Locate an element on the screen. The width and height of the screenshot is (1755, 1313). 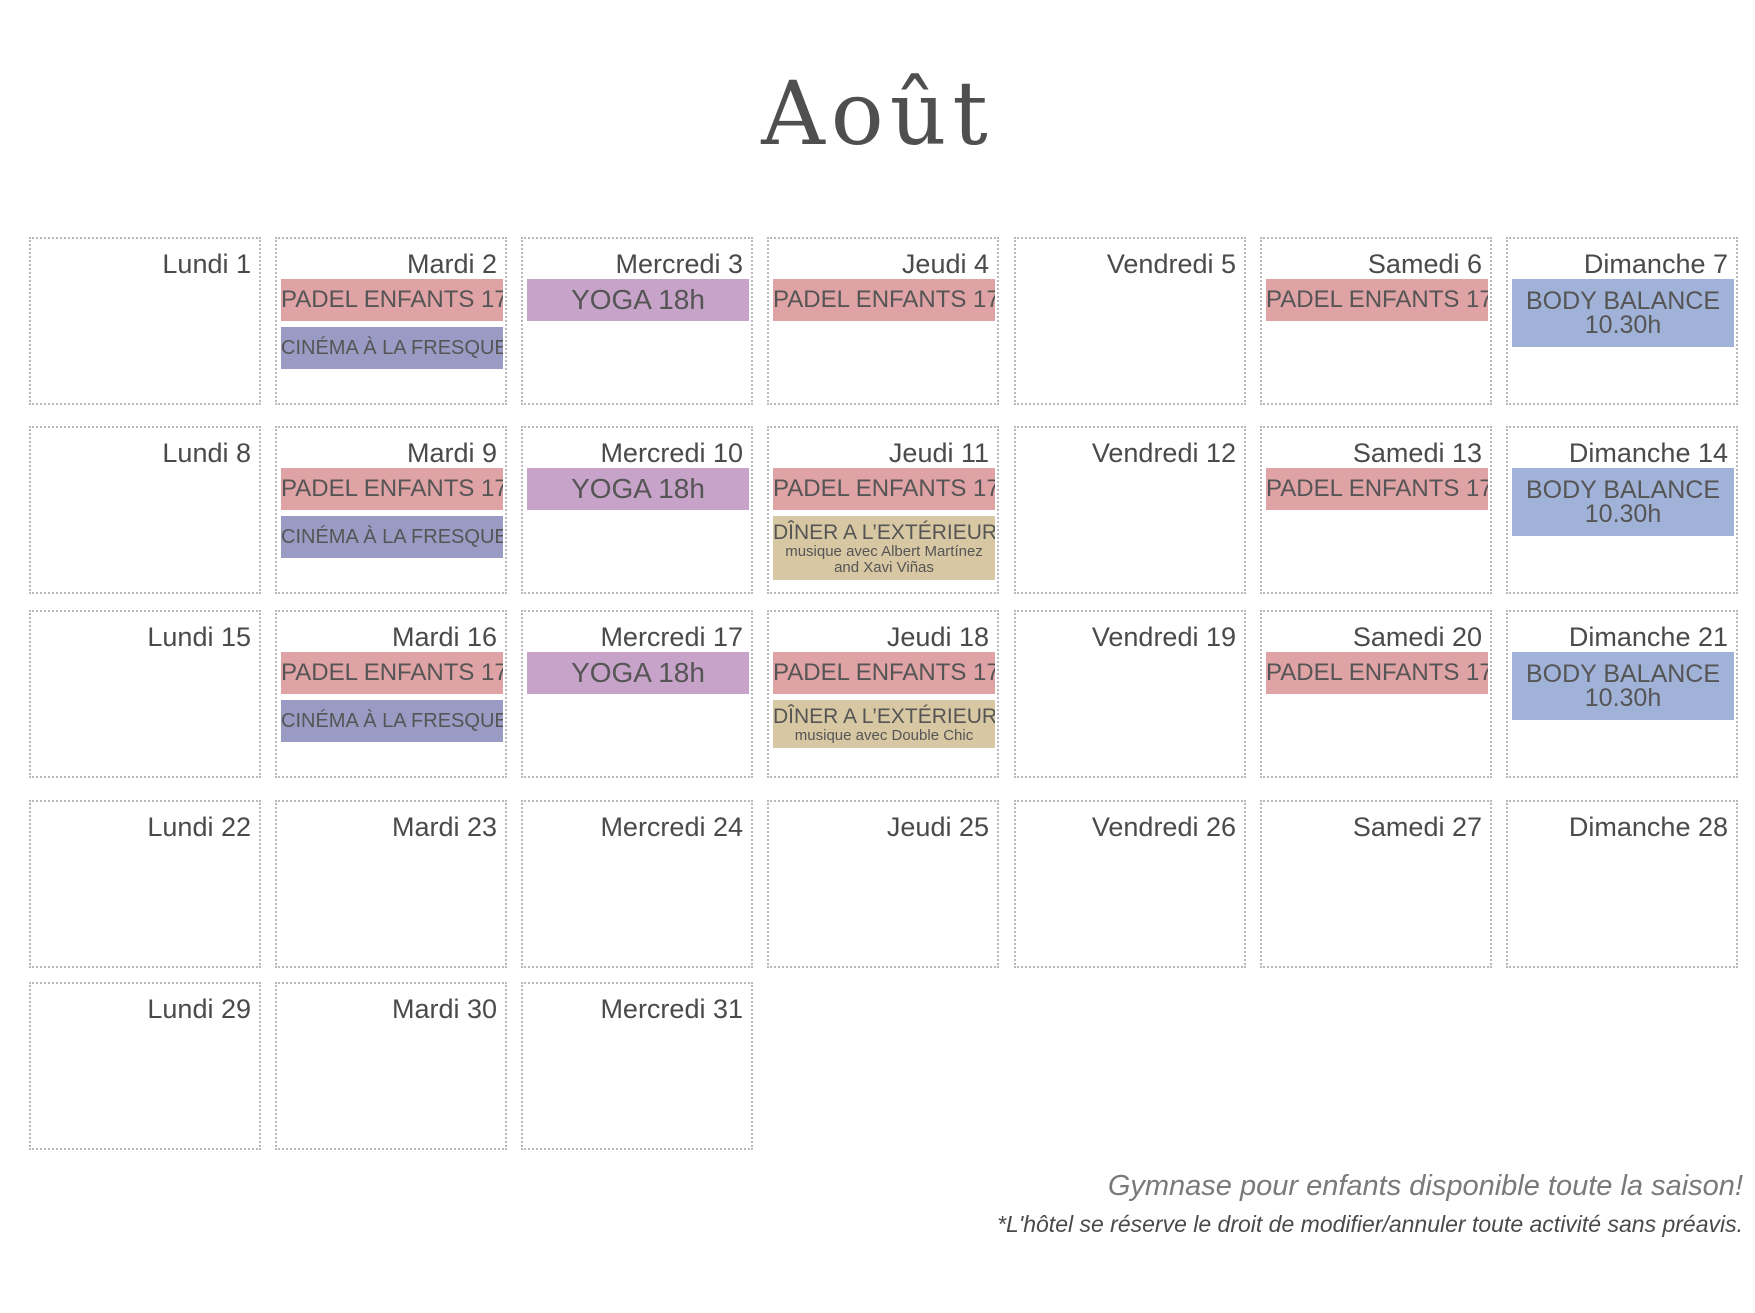
day-label: Mercredi 31 is located at coordinates (671, 1009).